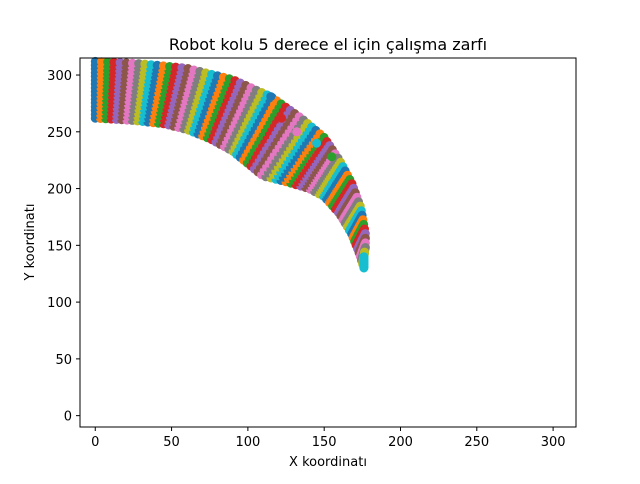 The image size is (640, 484). Describe the element at coordinates (59, 190) in the screenshot. I see `y-tick-label: 200` at that location.